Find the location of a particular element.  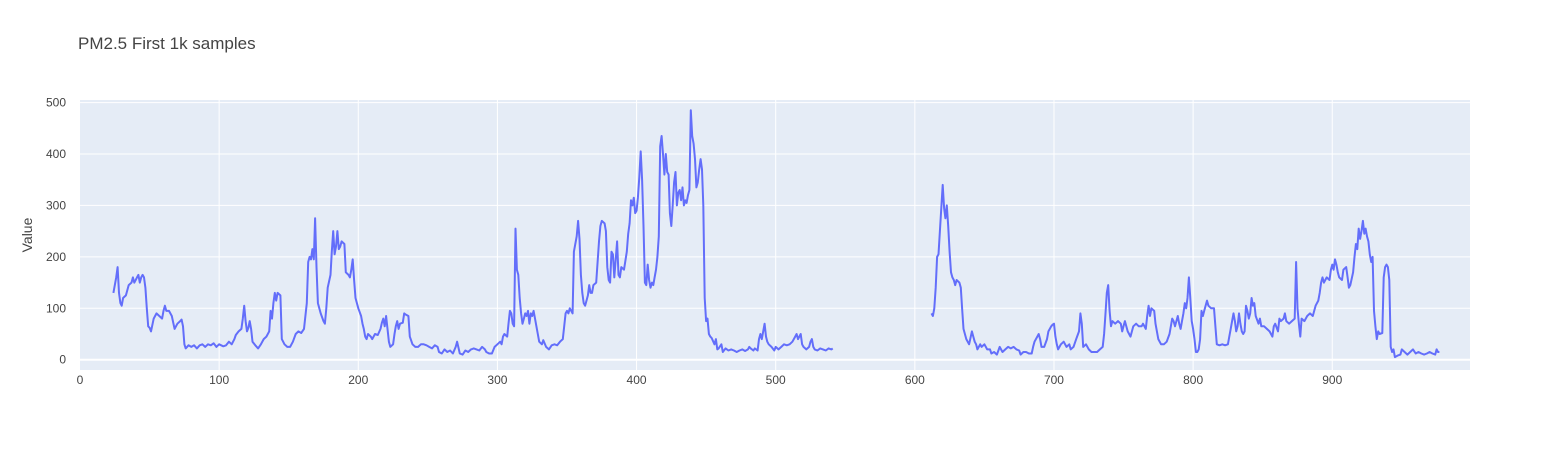

x-tick-label: 600 is located at coordinates (915, 380).